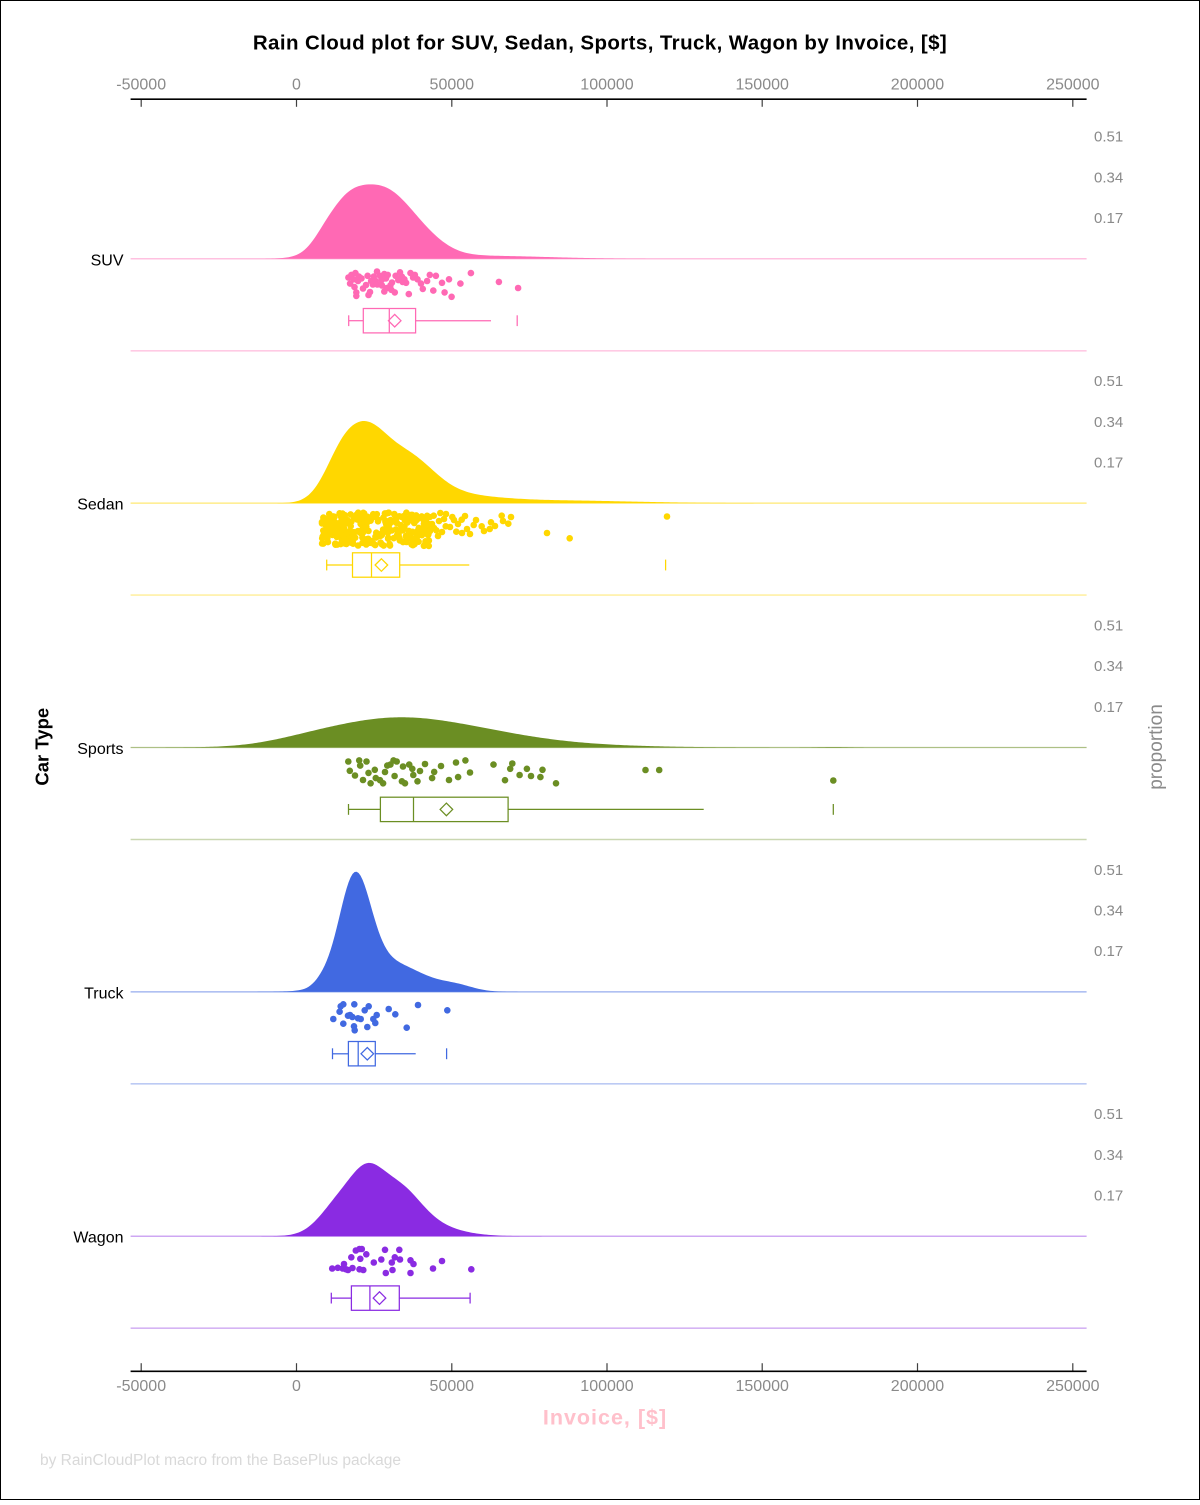  Describe the element at coordinates (107, 260) in the screenshot. I see `svg-text: SUV` at that location.